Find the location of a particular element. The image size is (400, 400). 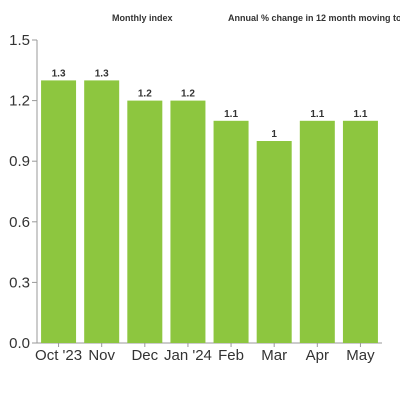

x-tick-label: Apr is located at coordinates (317, 355).